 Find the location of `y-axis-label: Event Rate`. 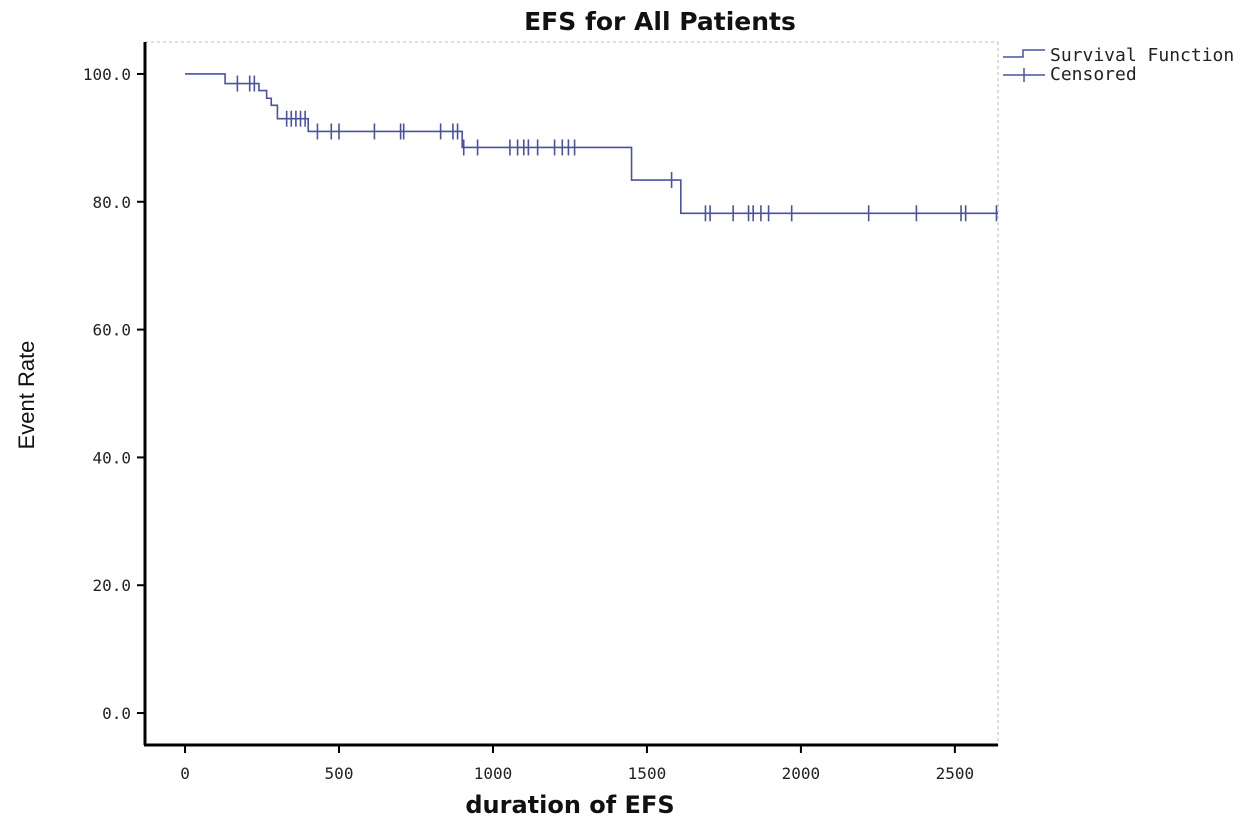

y-axis-label: Event Rate is located at coordinates (26, 395).